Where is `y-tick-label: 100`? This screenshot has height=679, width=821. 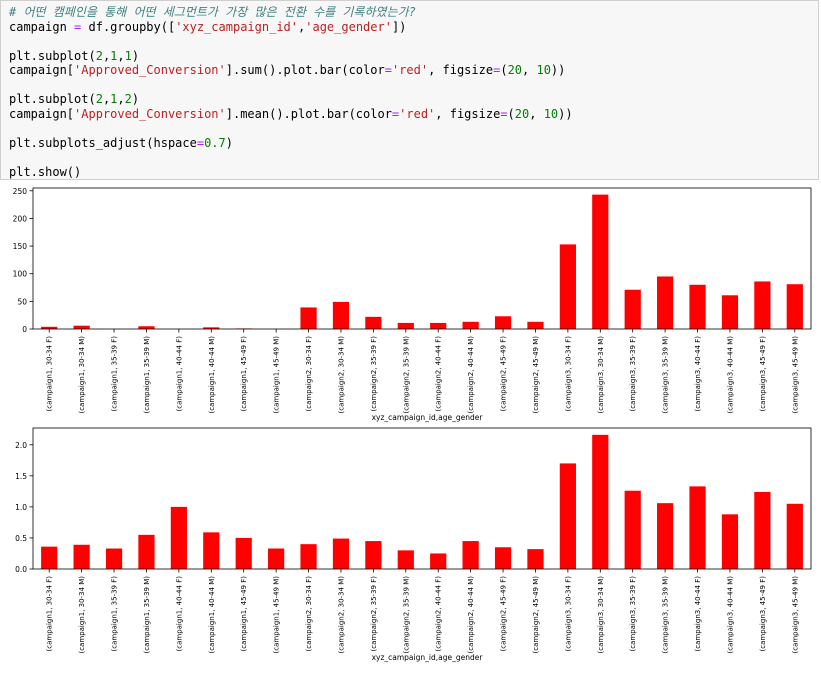 y-tick-label: 100 is located at coordinates (20, 274).